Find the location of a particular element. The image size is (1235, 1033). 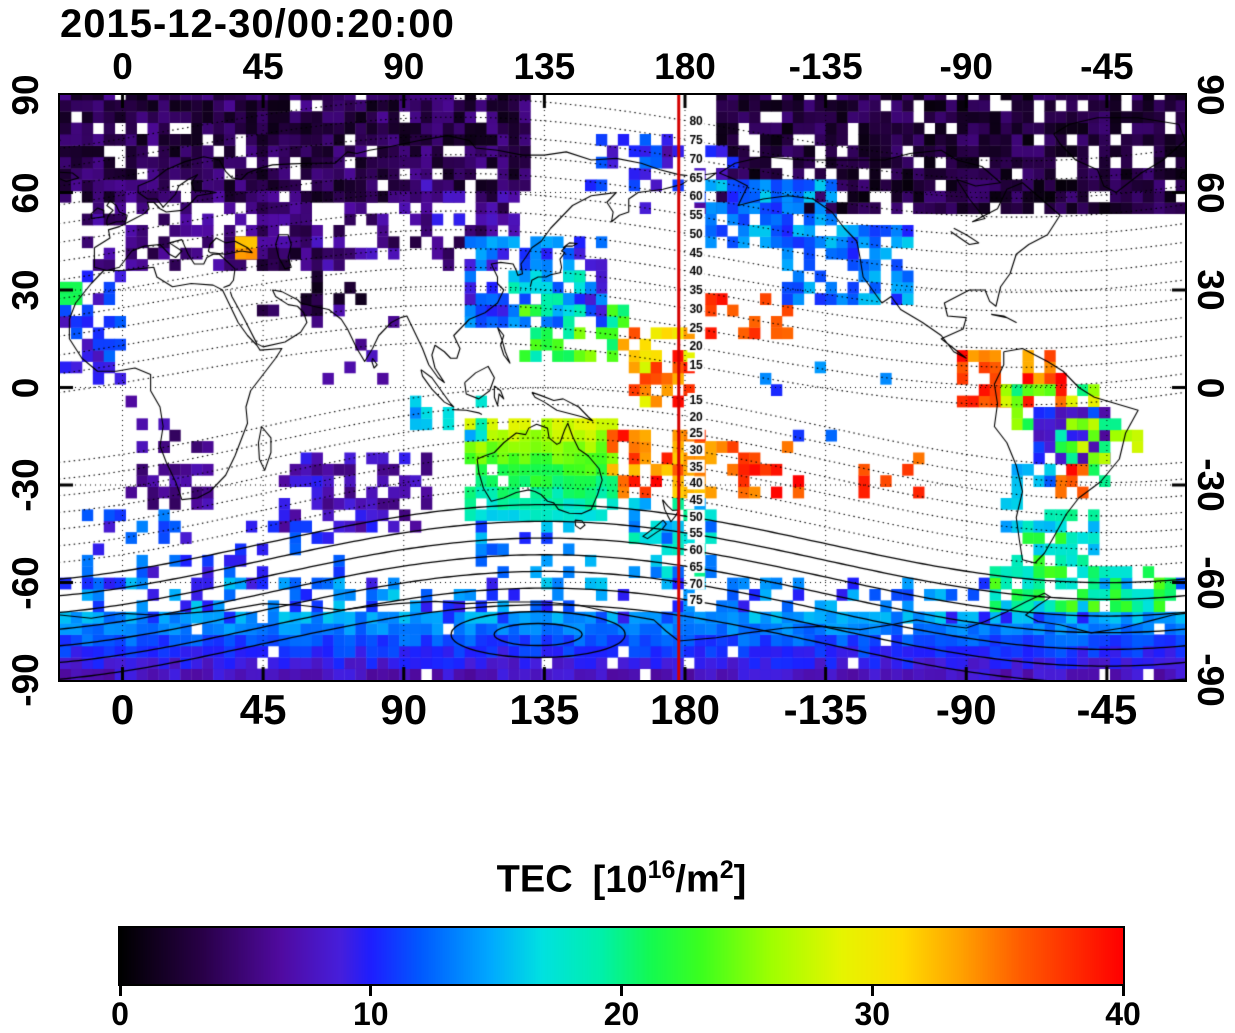

lon-tick-label-top: 135 is located at coordinates (544, 66).